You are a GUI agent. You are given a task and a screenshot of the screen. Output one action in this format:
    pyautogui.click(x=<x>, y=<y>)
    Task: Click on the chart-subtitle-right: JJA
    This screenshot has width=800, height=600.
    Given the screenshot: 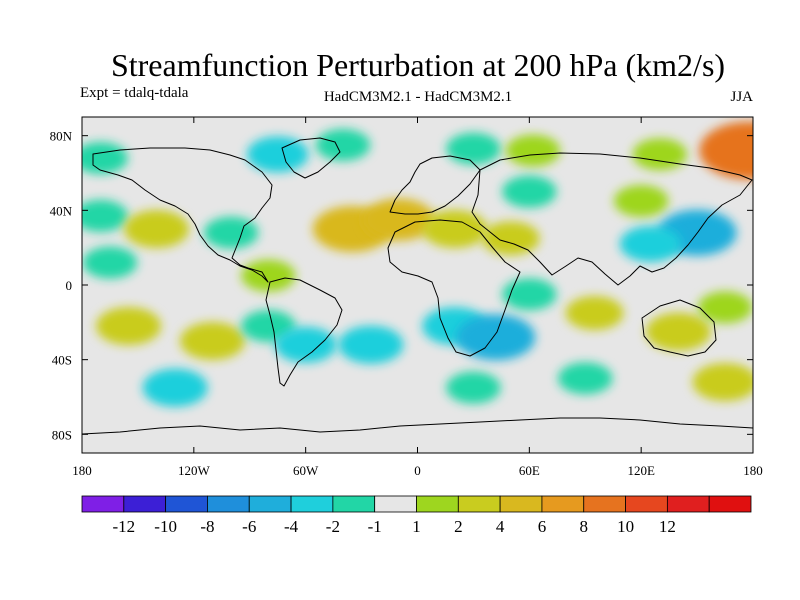 What is the action you would take?
    pyautogui.click(x=741, y=97)
    